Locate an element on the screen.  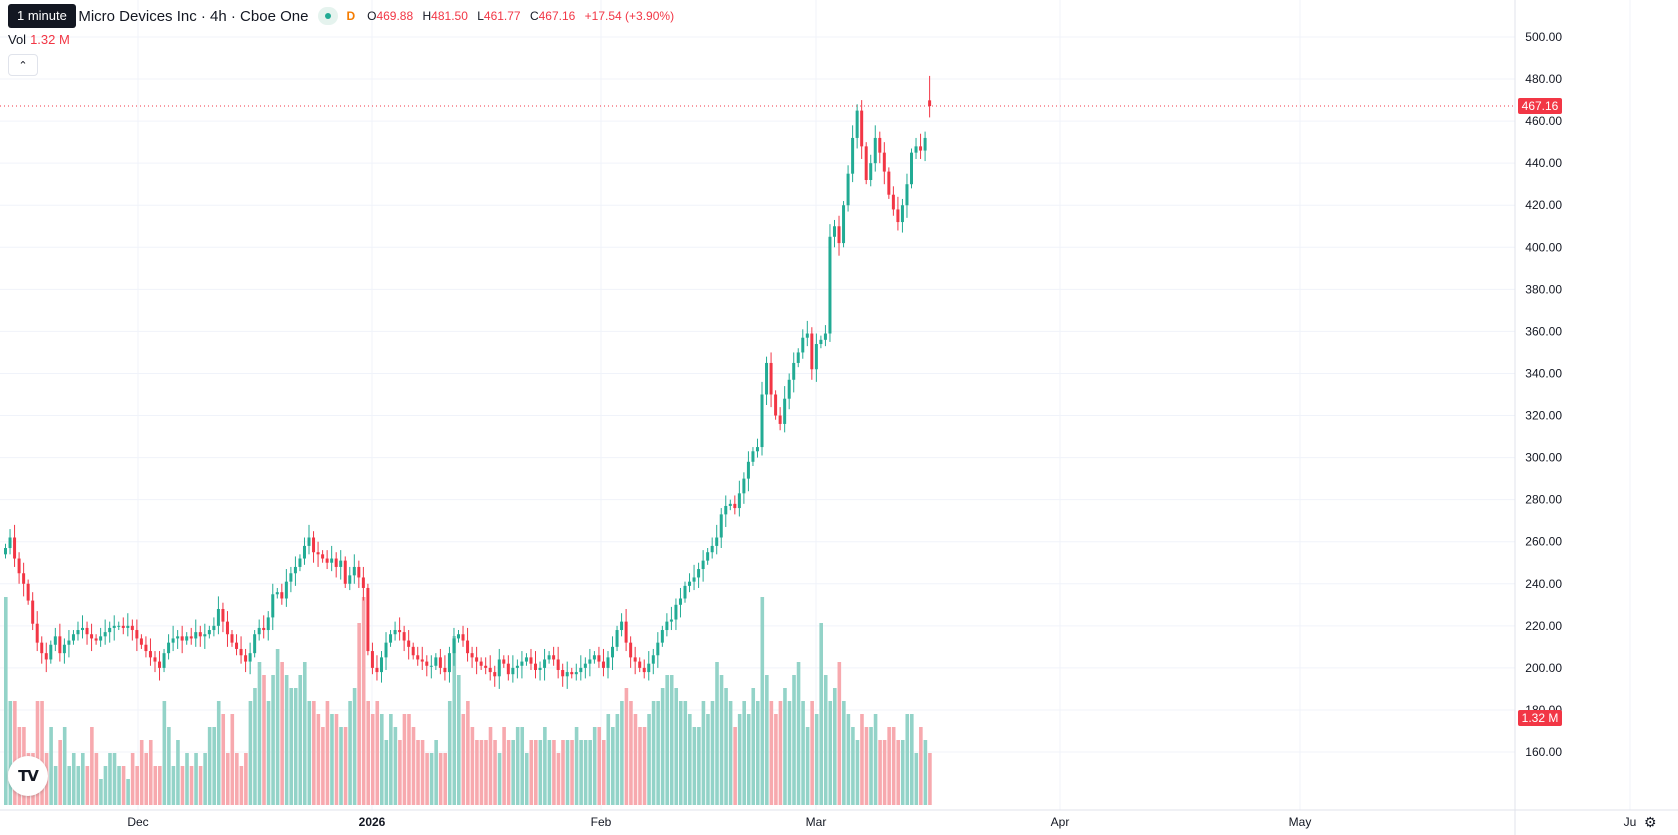
market-open-dot-icon is located at coordinates (328, 16).